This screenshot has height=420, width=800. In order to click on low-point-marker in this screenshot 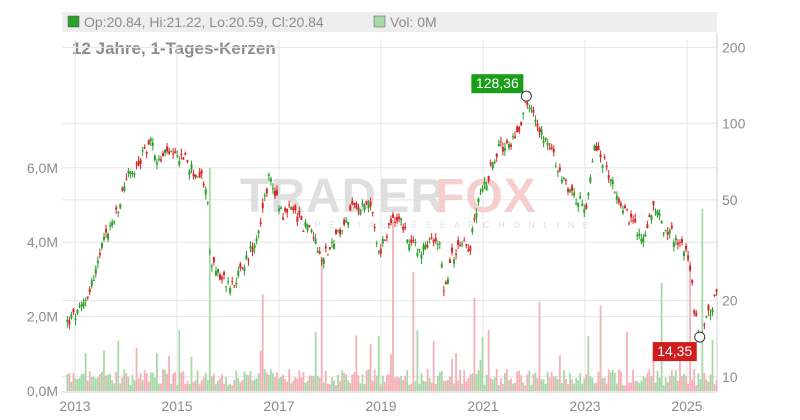, I will do `click(700, 337)`.